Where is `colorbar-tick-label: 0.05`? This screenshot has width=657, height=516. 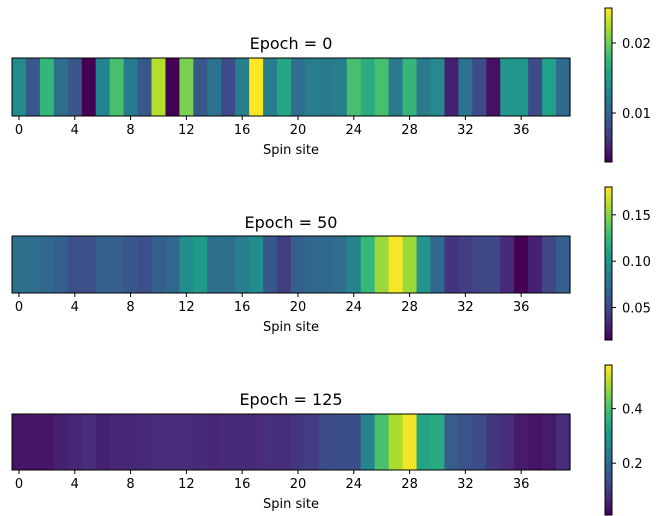
colorbar-tick-label: 0.05 is located at coordinates (636, 309).